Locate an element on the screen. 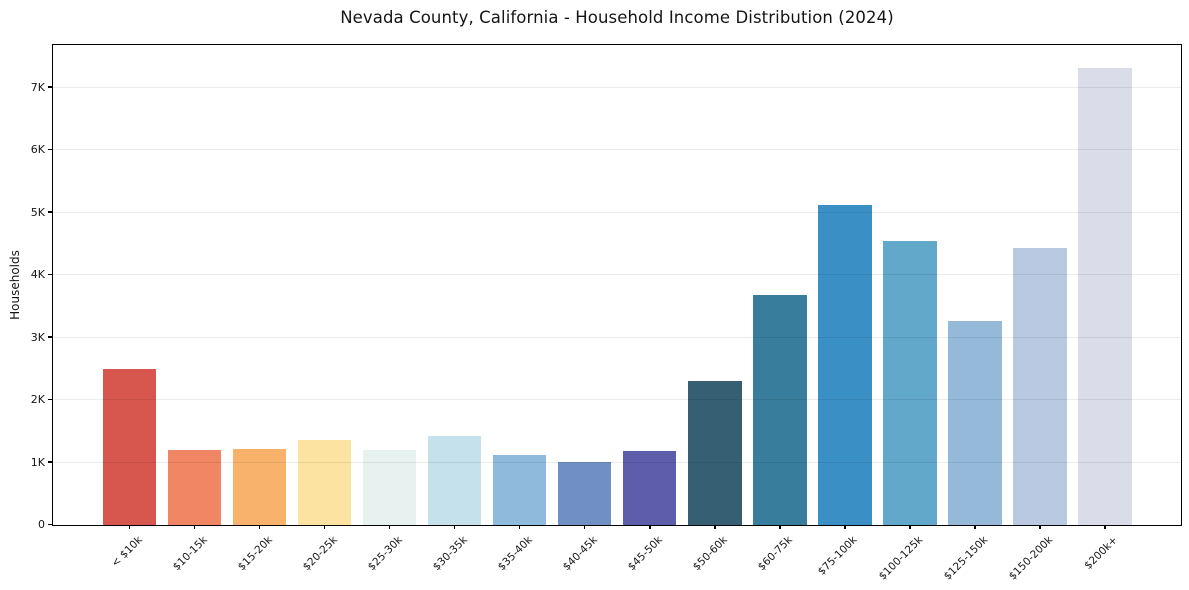 The height and width of the screenshot is (590, 1189). y-tick-label: 2K is located at coordinates (37, 399).